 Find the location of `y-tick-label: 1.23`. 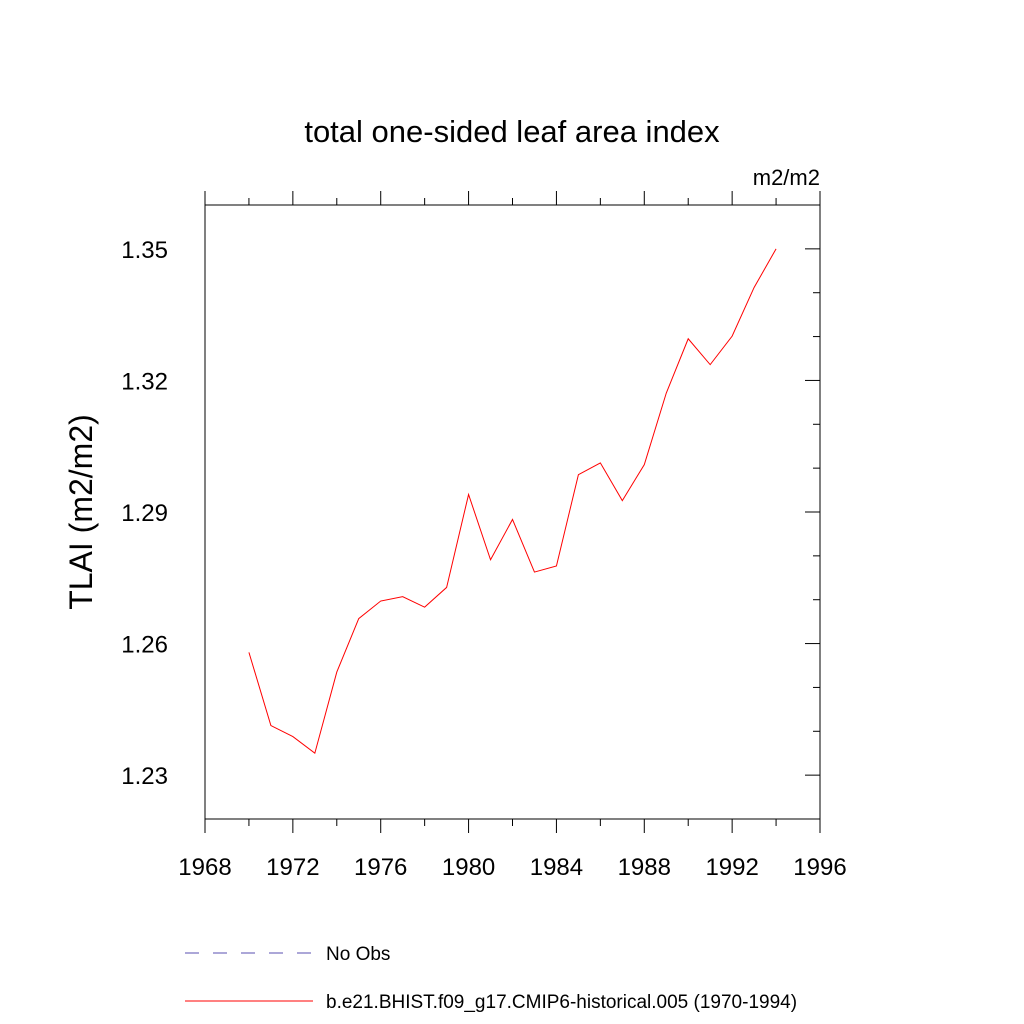

y-tick-label: 1.23 is located at coordinates (144, 776).